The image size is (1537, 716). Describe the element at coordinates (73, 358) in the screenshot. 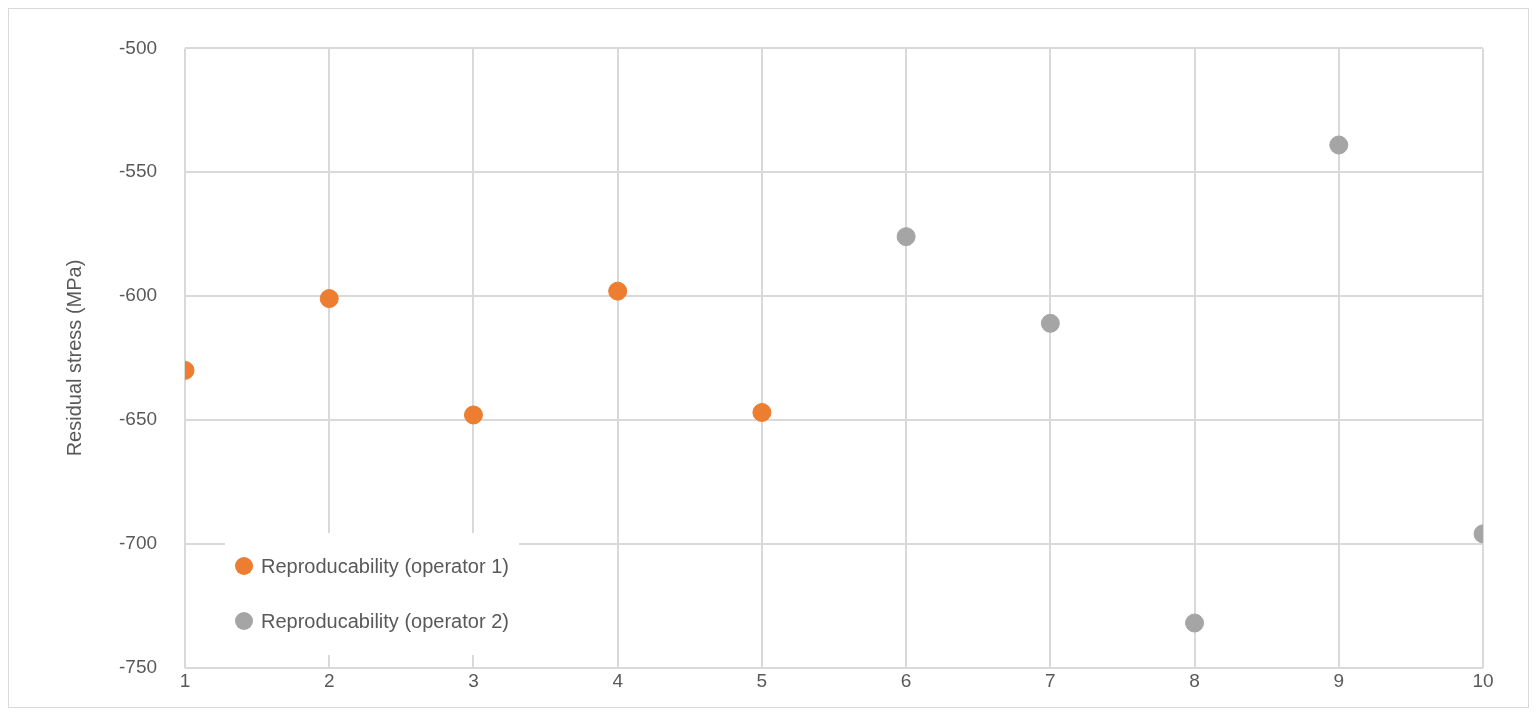

I see `y-axis-title: Residual stress (MPa)` at that location.